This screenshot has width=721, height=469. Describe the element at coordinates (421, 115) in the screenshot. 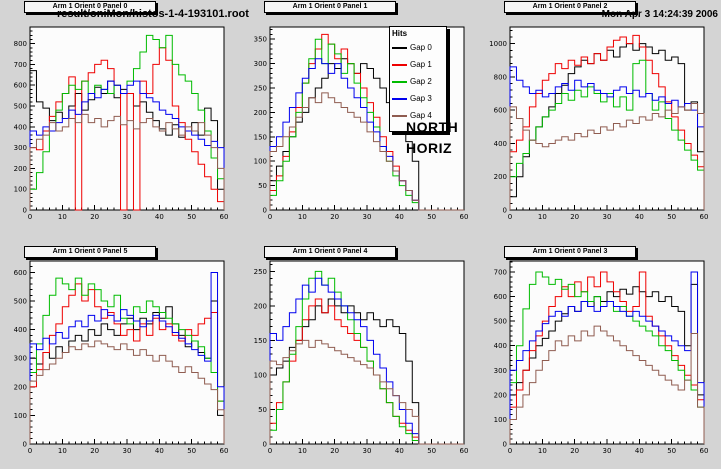

I see `legend-entry-label: Gap 4` at that location.